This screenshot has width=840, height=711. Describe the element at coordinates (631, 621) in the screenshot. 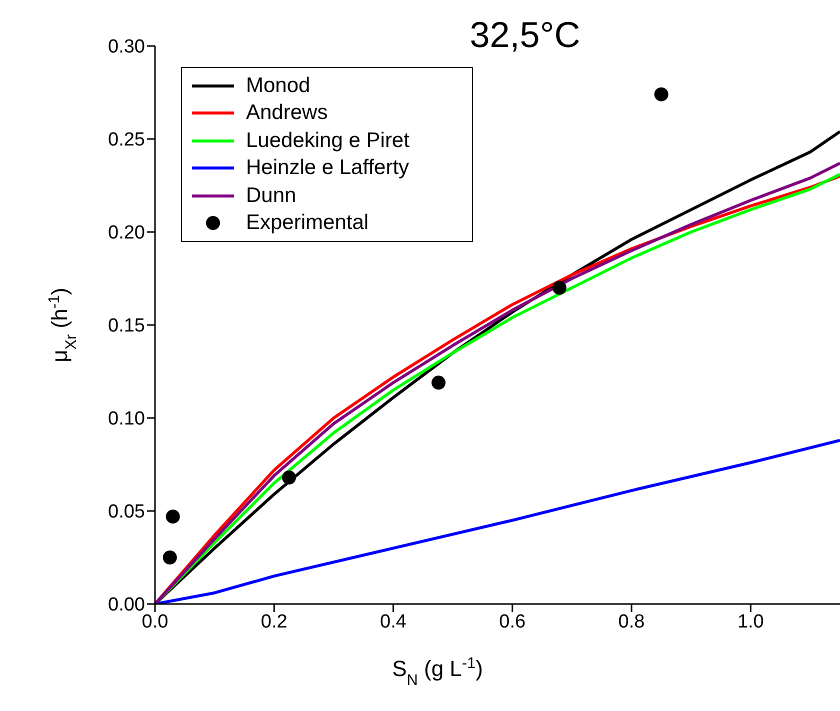

I see `x-tick-label: 0.8` at that location.